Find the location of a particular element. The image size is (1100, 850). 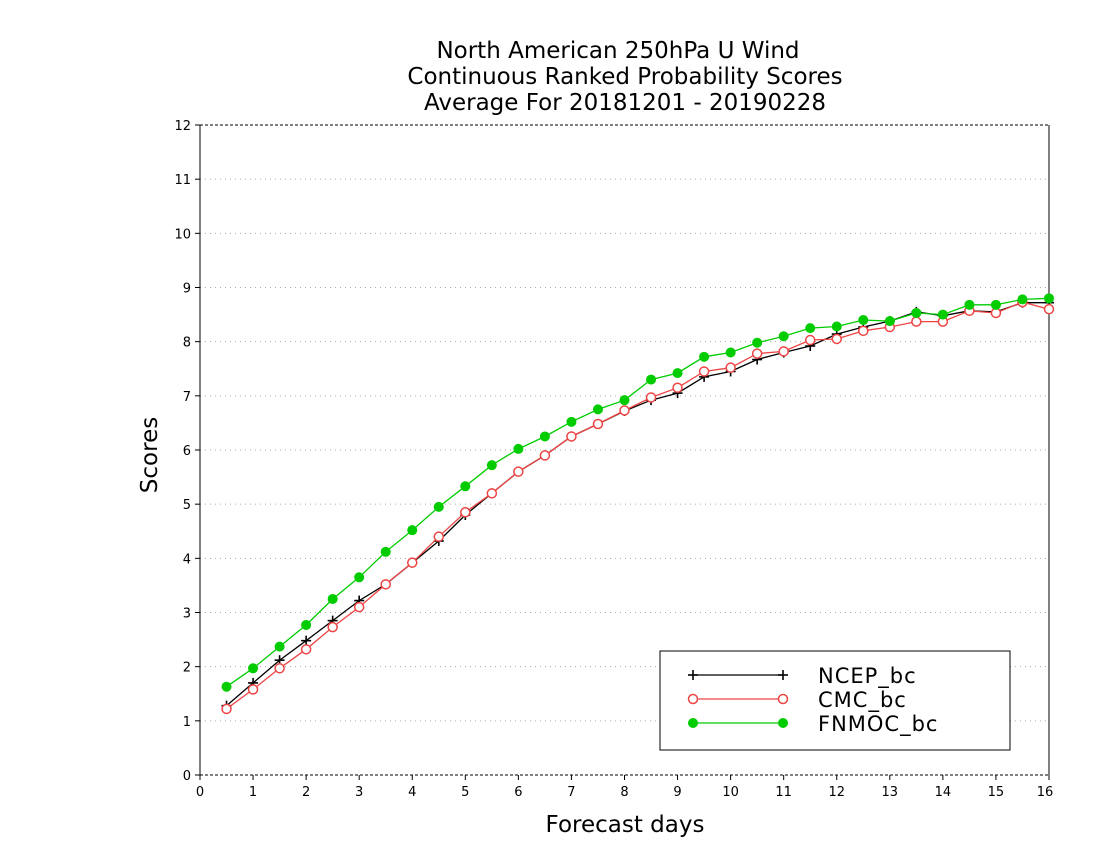

x-tick-label: 13 is located at coordinates (890, 792).